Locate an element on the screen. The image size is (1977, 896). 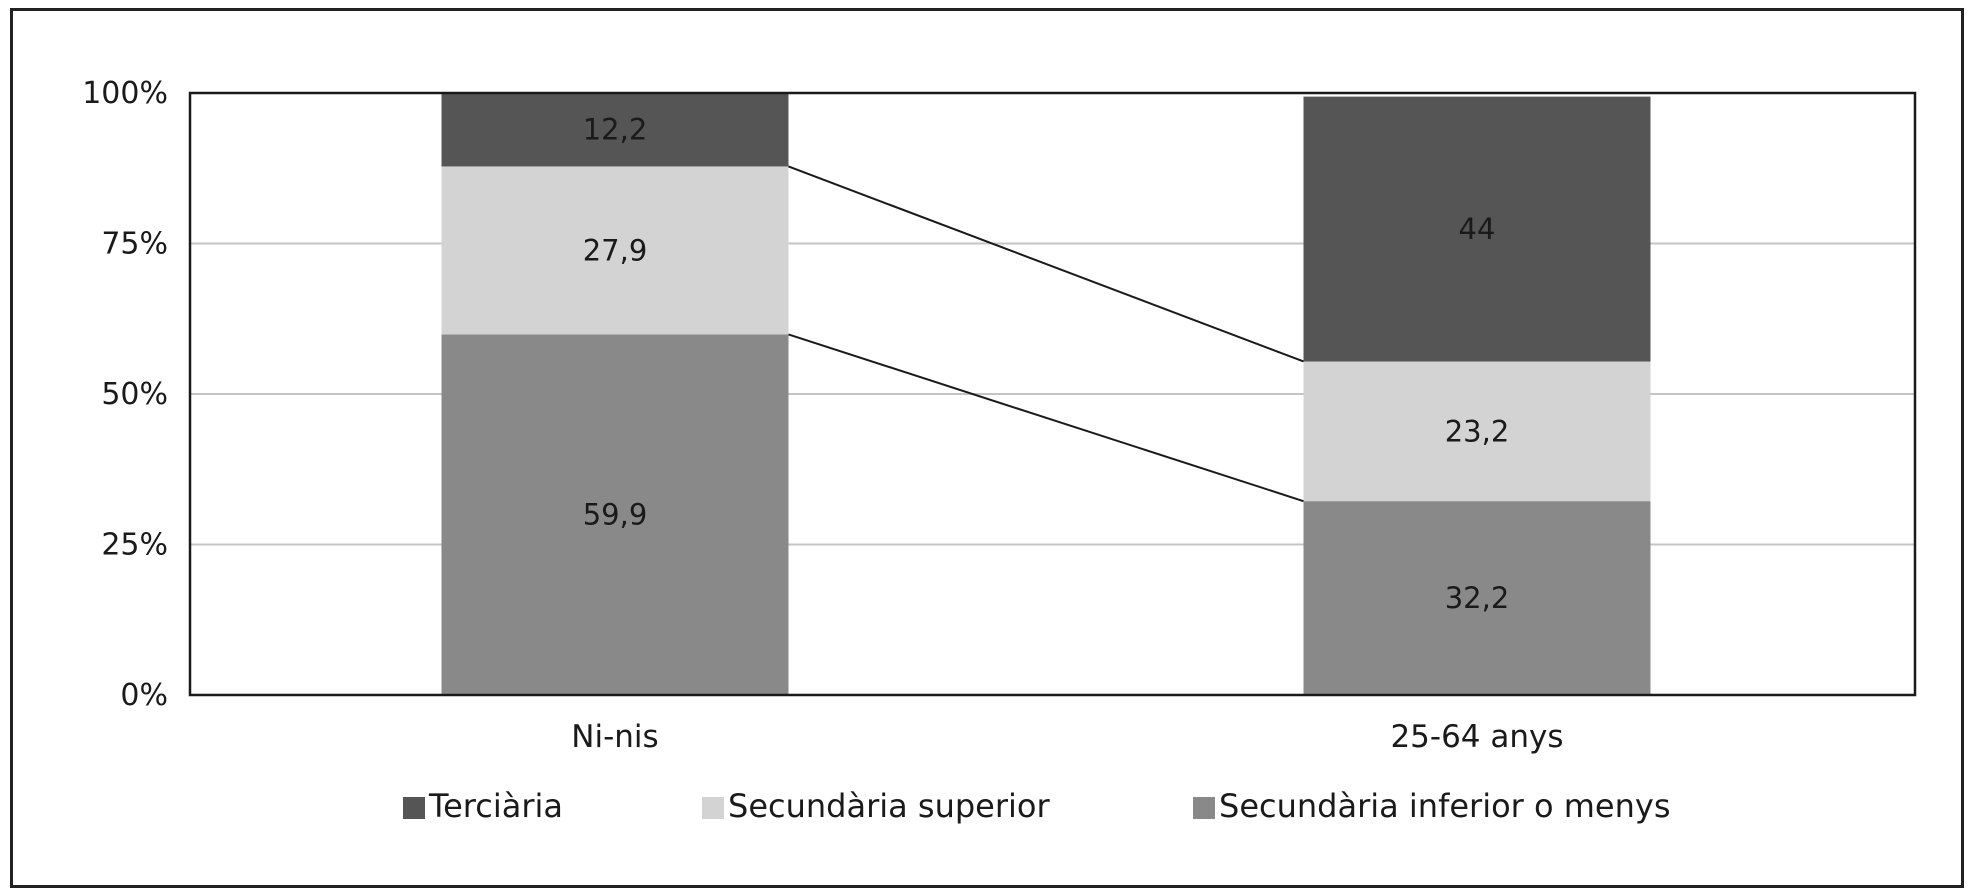
data-label: 12,2 is located at coordinates (615, 130).